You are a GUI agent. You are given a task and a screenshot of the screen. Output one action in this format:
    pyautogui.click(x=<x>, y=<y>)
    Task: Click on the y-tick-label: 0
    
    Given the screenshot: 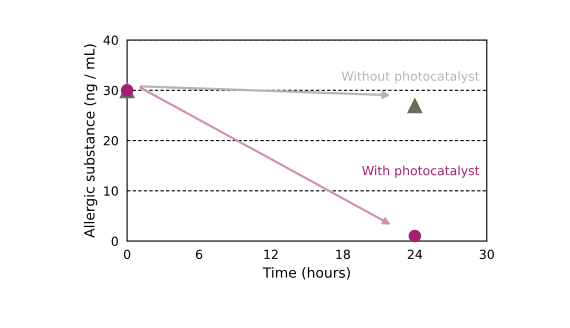 What is the action you would take?
    pyautogui.click(x=115, y=241)
    